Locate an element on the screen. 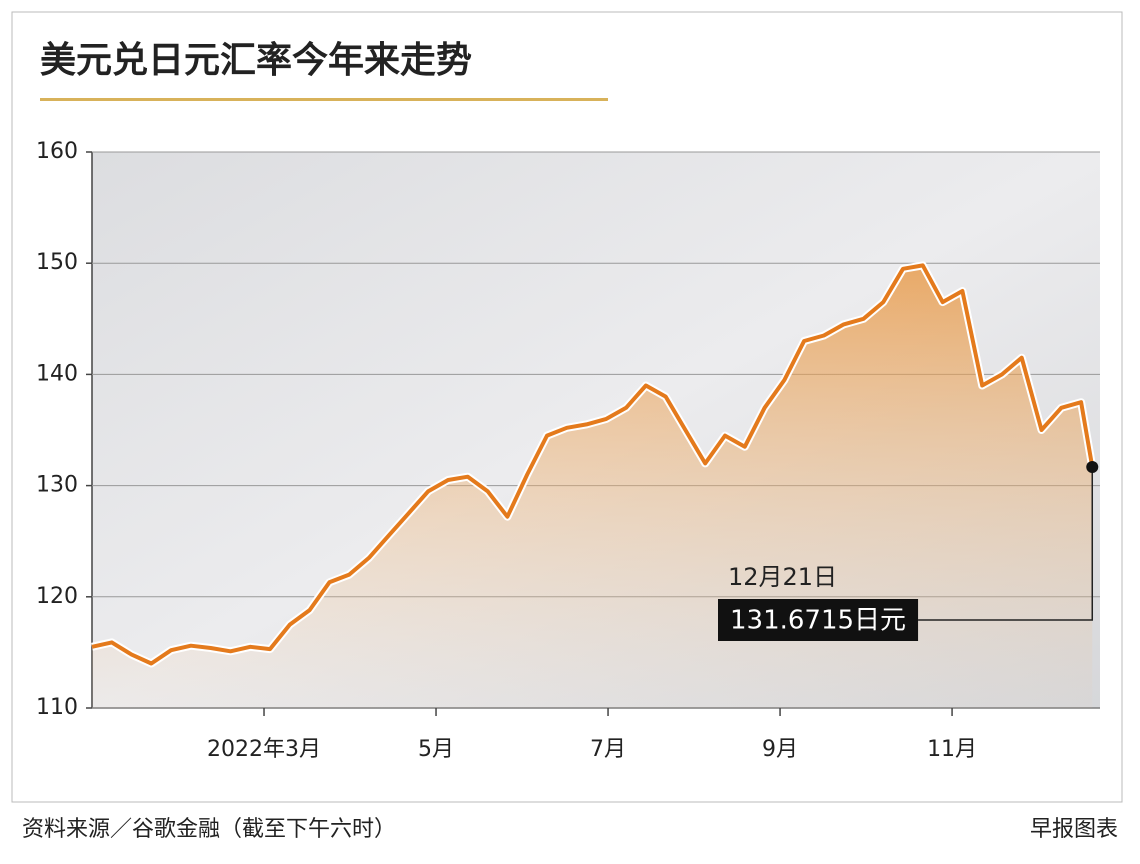  title-rule is located at coordinates (324, 99).